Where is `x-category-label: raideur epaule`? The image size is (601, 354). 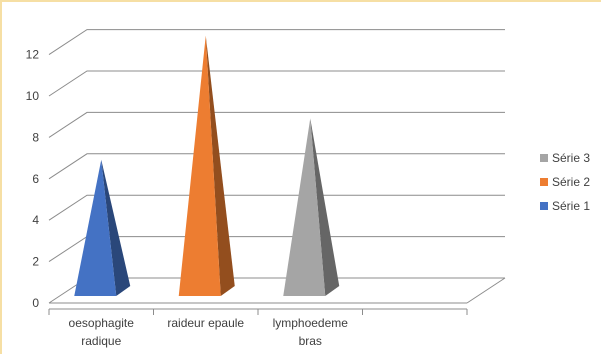
x-category-label: raideur epaule is located at coordinates (205, 323).